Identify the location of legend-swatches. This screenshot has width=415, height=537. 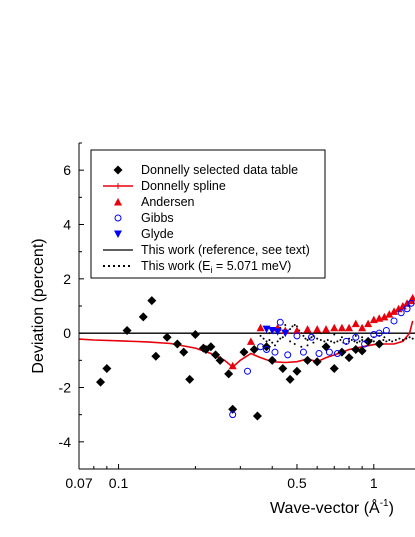
(118, 216).